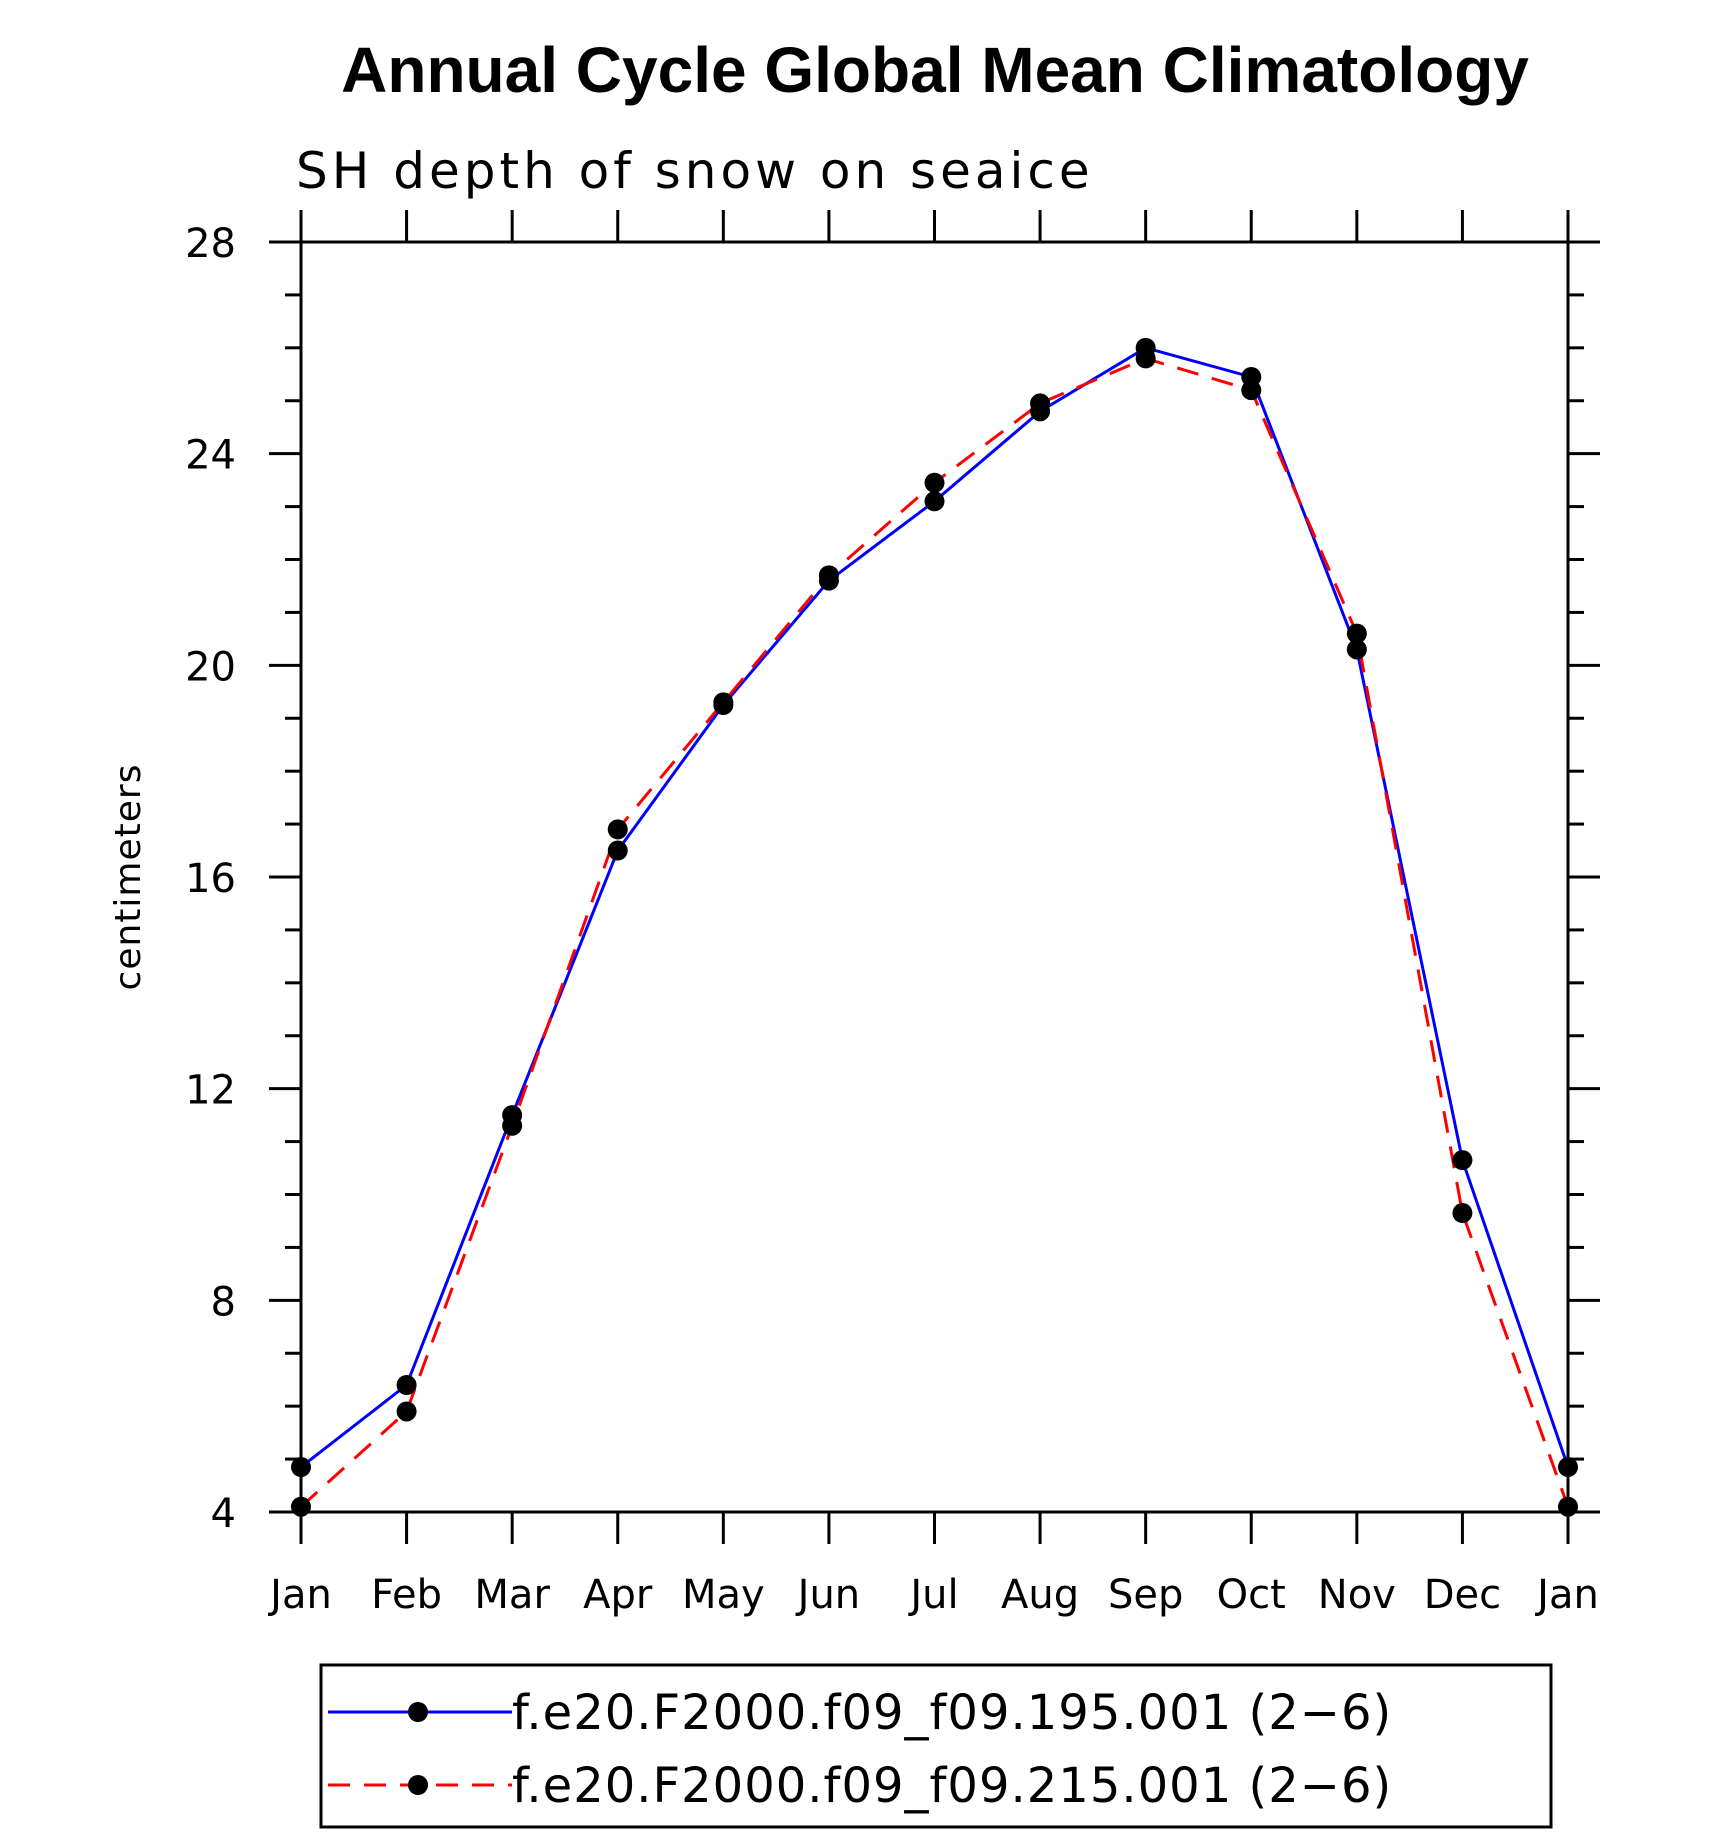 Image resolution: width=1710 pixels, height=1833 pixels. What do you see at coordinates (1357, 1595) in the screenshot?
I see `x-tick-label: Nov` at bounding box center [1357, 1595].